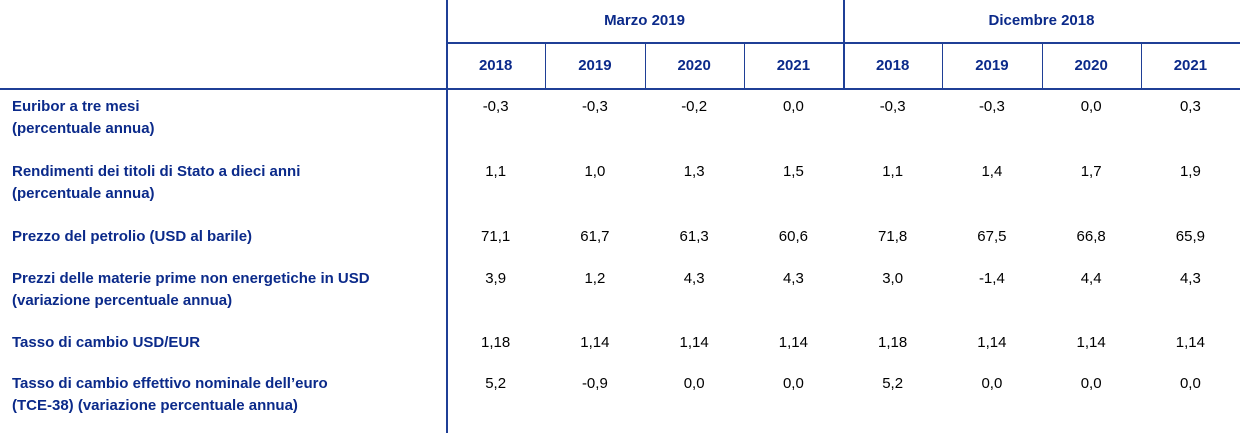 The width and height of the screenshot is (1240, 433). I want to click on cell-value: 1,2, so click(595, 278).